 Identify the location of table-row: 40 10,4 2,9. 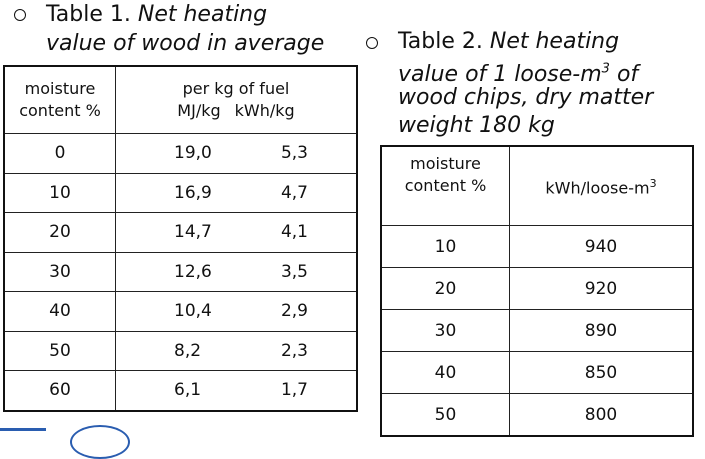
(180, 311).